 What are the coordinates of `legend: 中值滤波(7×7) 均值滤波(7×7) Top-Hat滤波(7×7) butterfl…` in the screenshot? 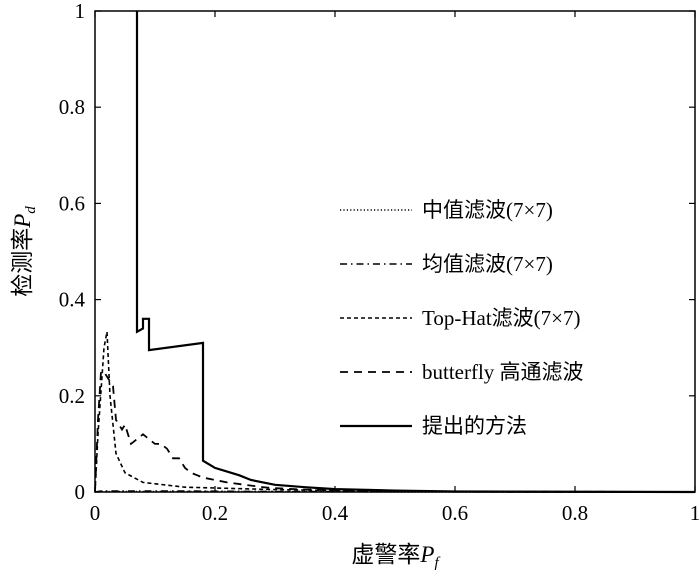 It's located at (462, 318).